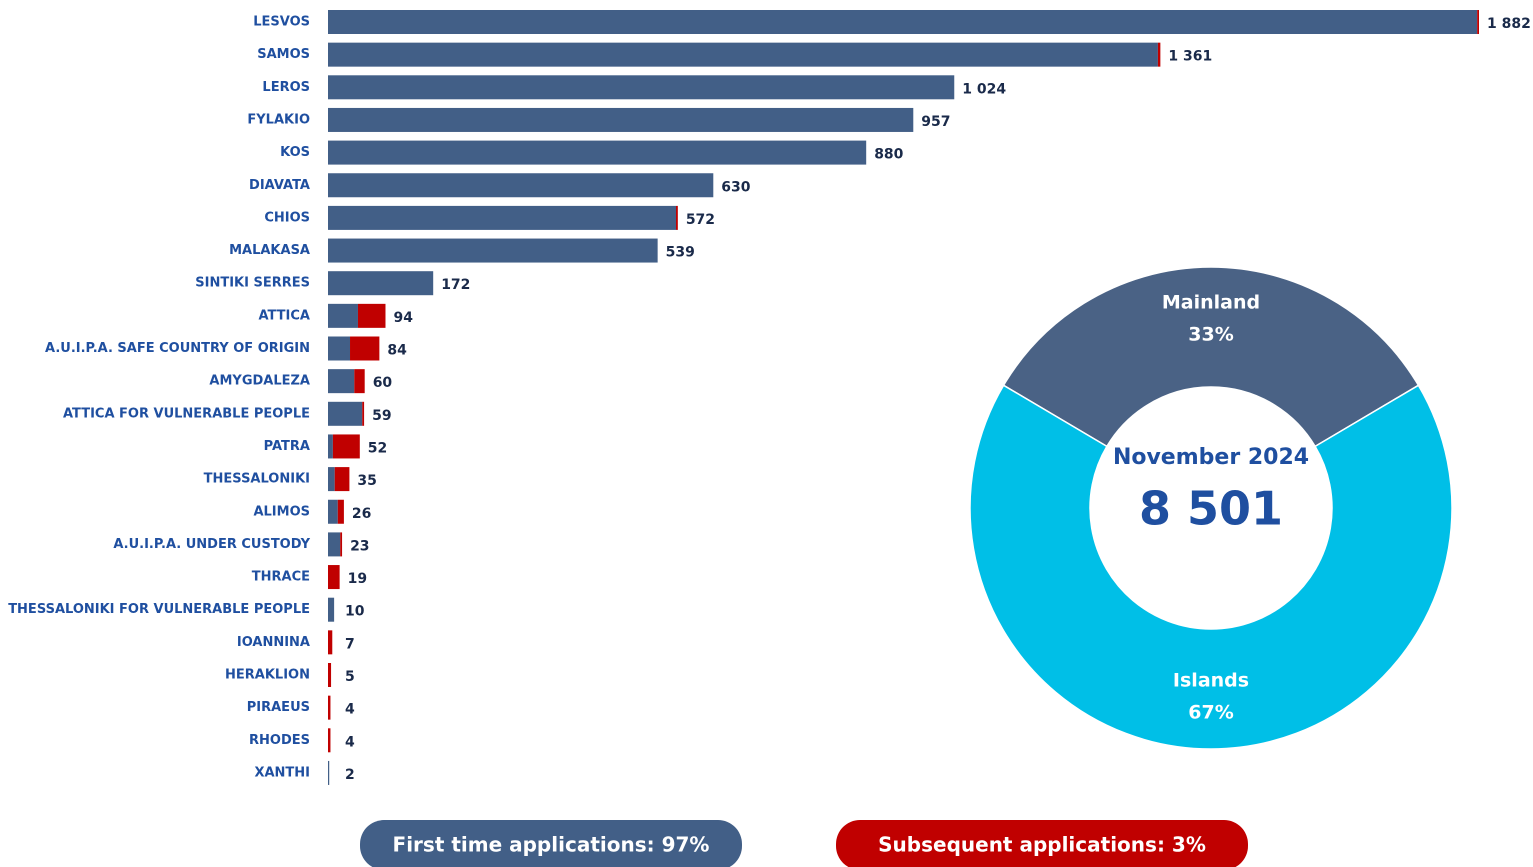 Image resolution: width=1533 pixels, height=867 pixels. Describe the element at coordinates (383, 383) in the screenshot. I see `total-label: 60` at that location.